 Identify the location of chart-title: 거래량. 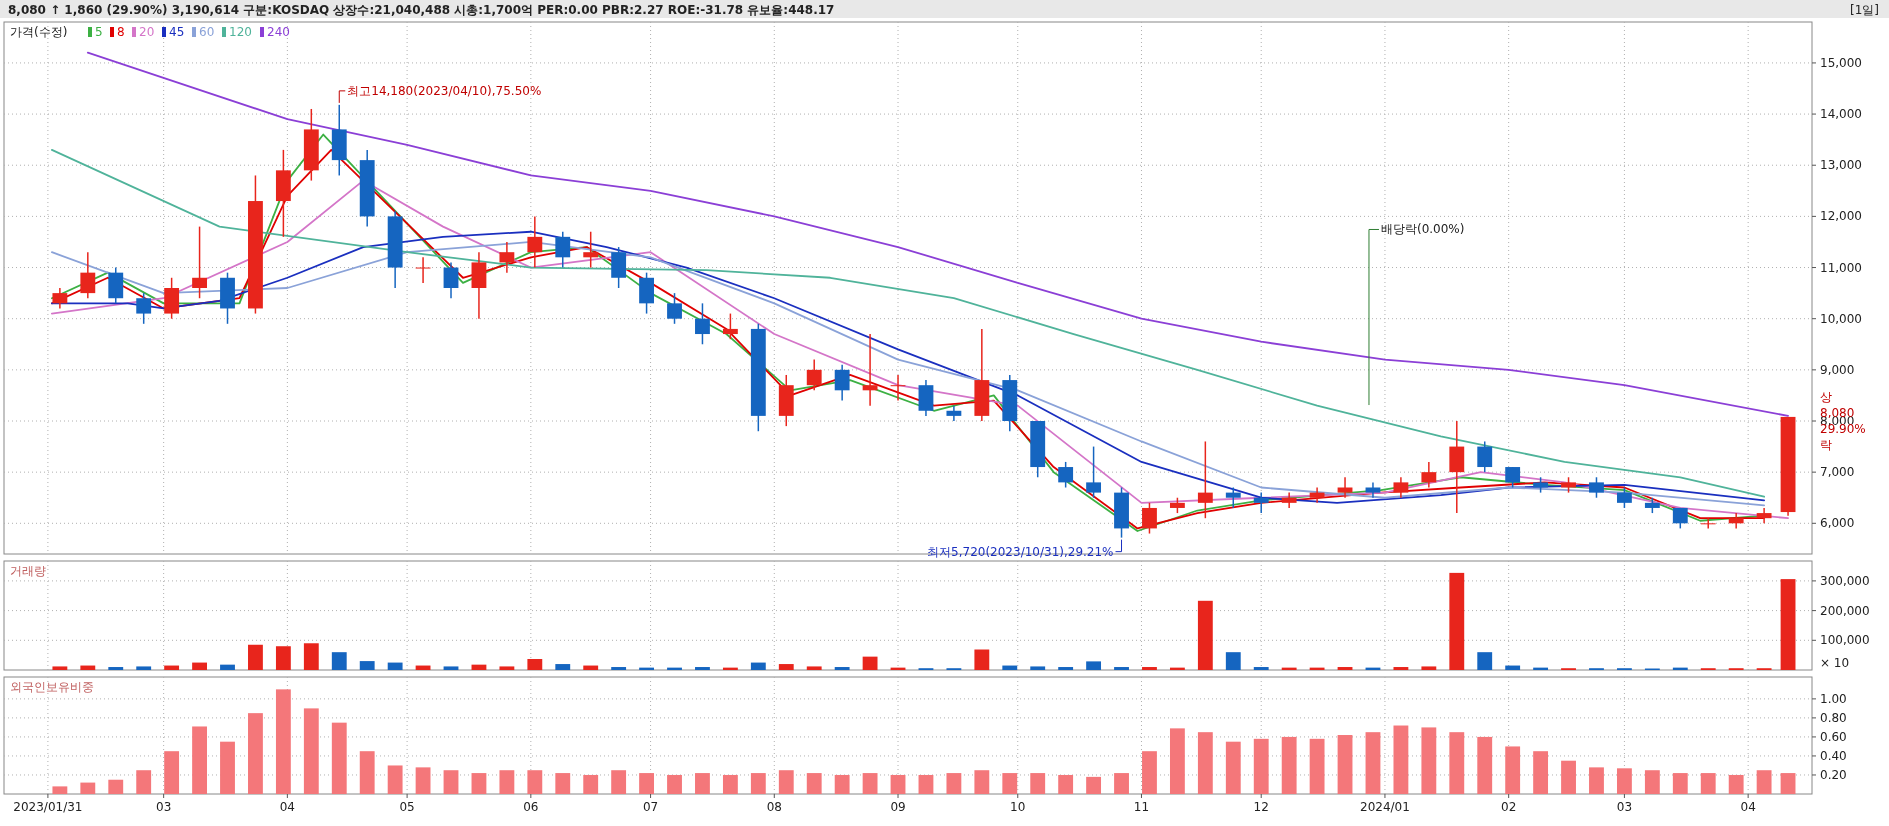
(28, 571).